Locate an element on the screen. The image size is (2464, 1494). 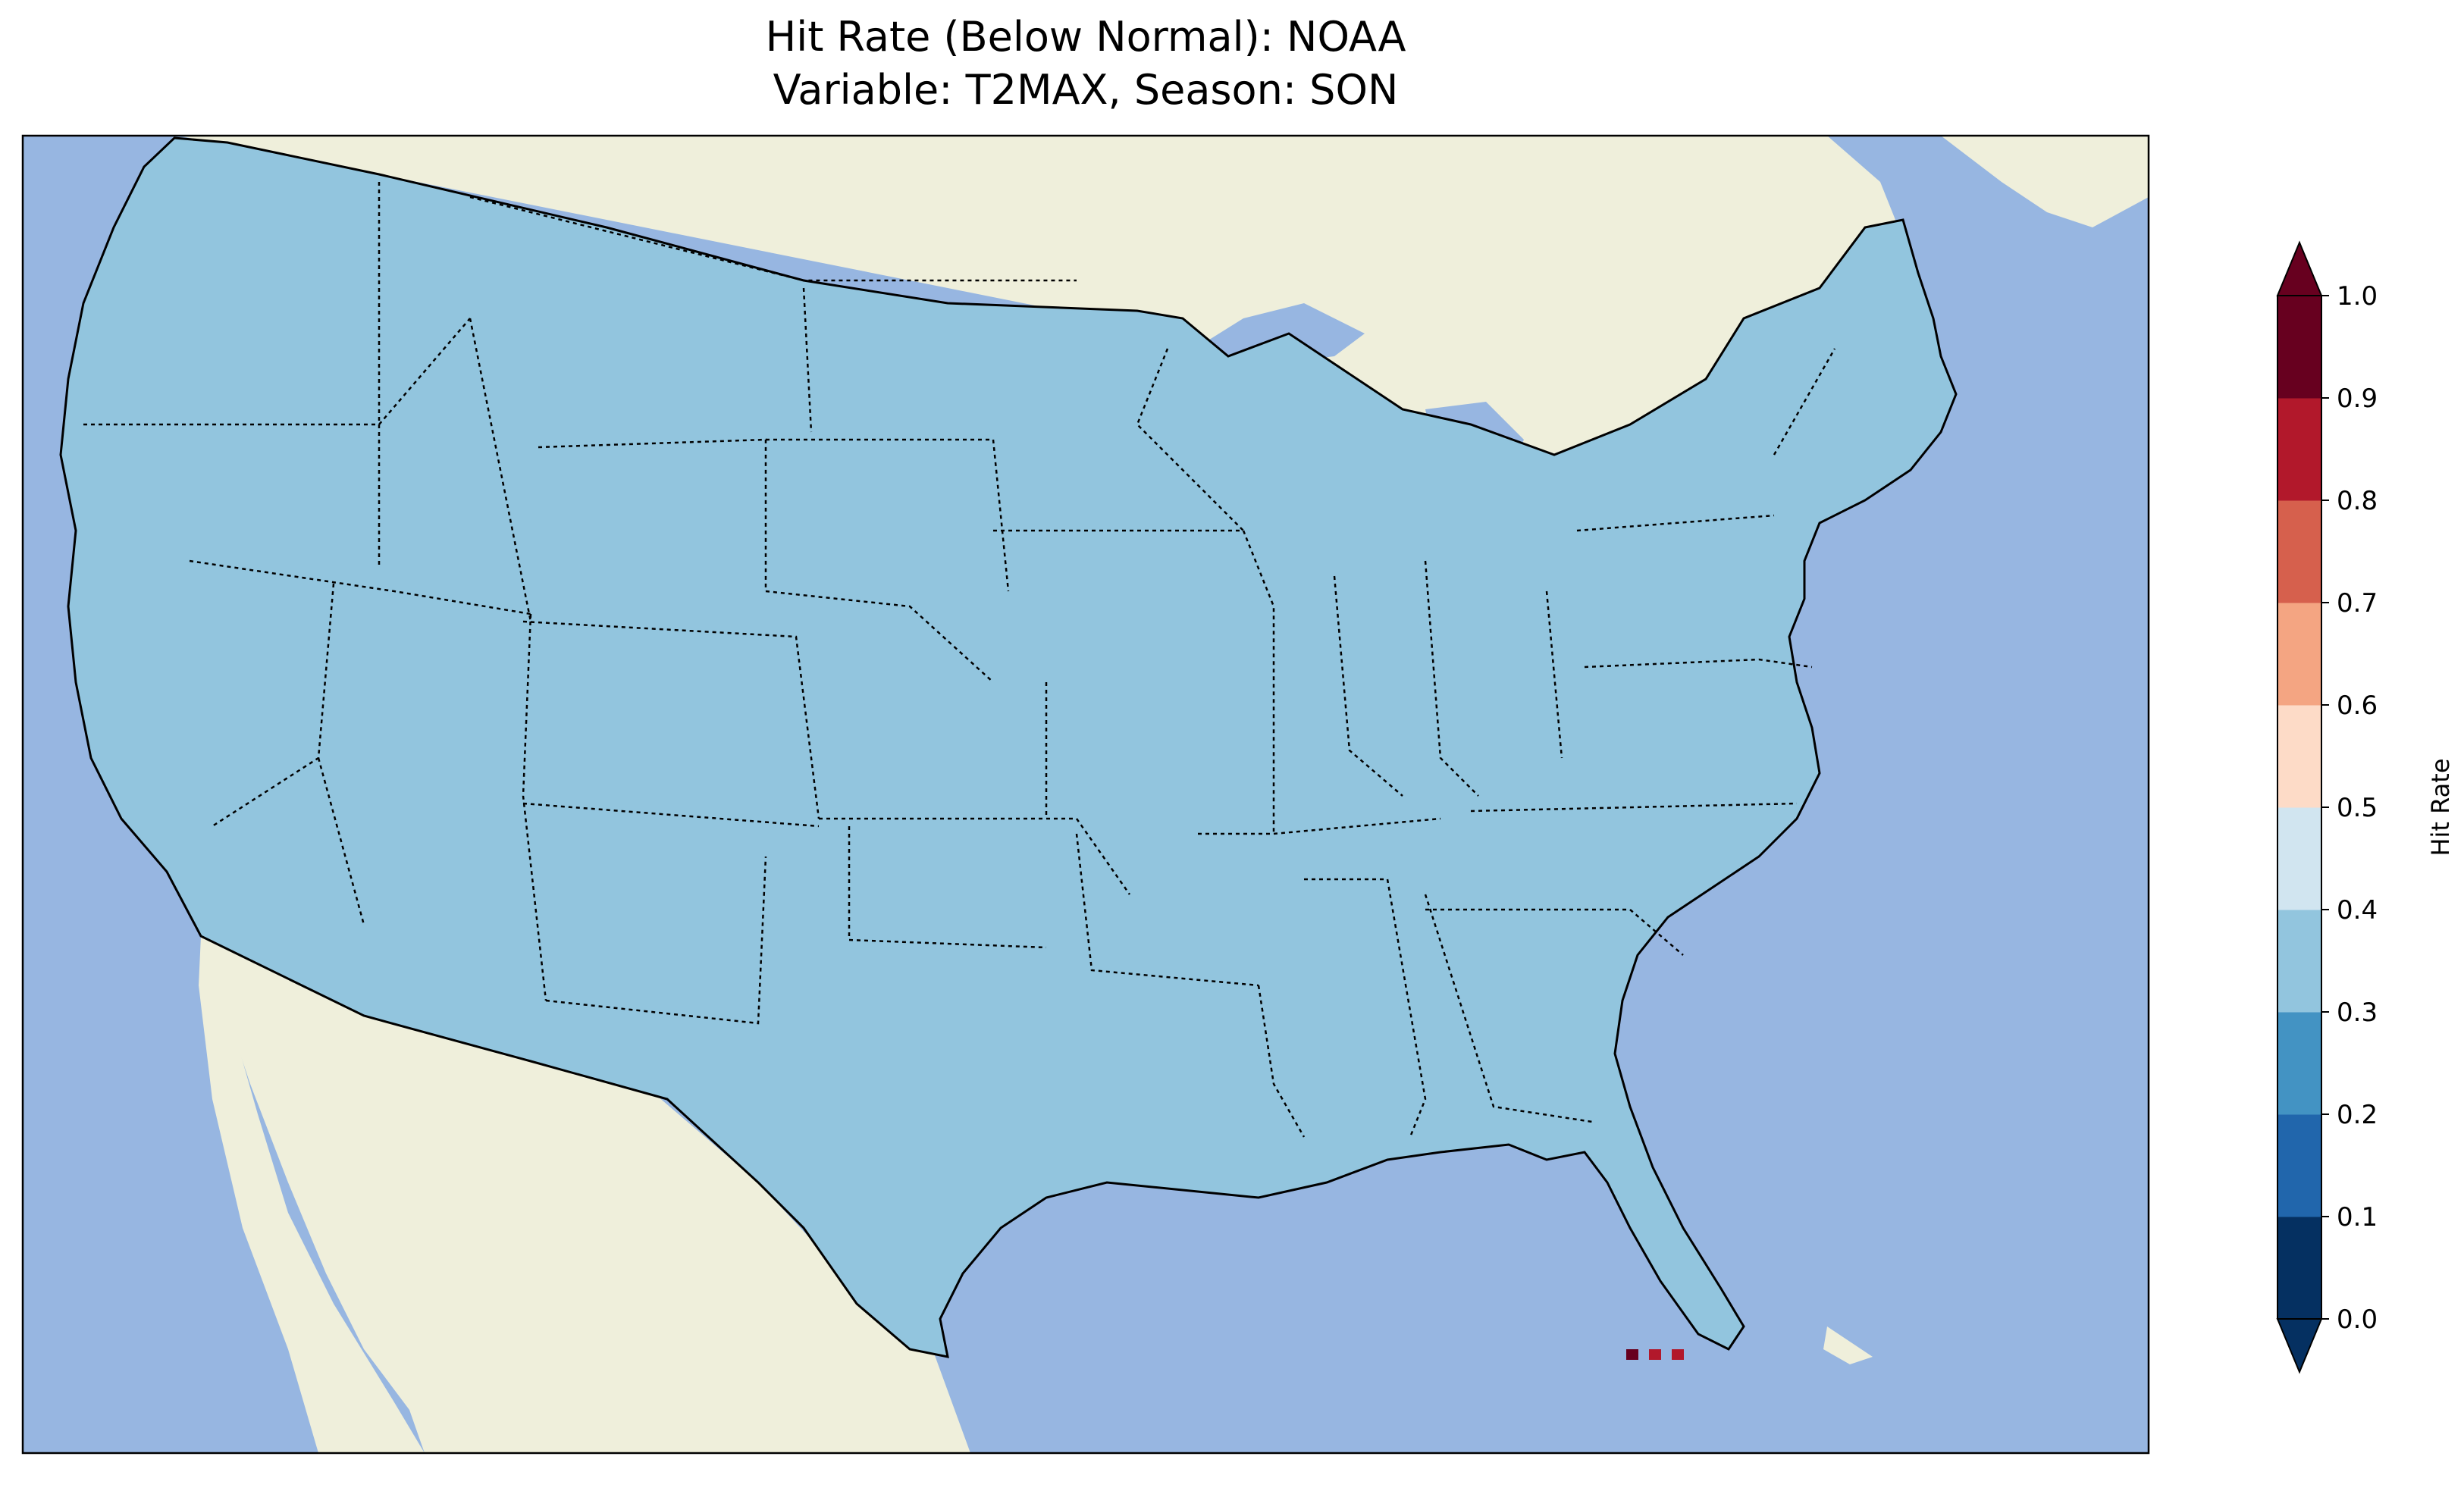
title-line-1: Hit Rate (Below Normal): NOAA is located at coordinates (1086, 37).